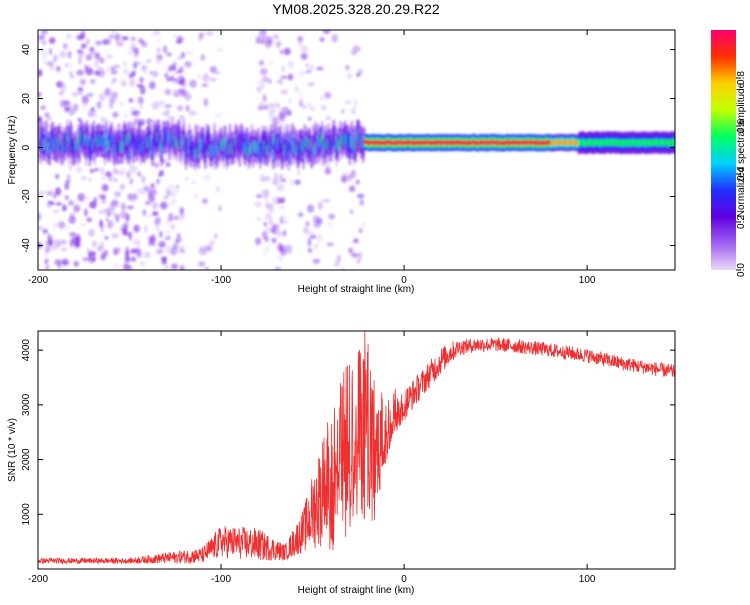 The height and width of the screenshot is (605, 750). Describe the element at coordinates (356, 289) in the screenshot. I see `spectrogram-x-axis-label: Height of straight line (km)` at that location.